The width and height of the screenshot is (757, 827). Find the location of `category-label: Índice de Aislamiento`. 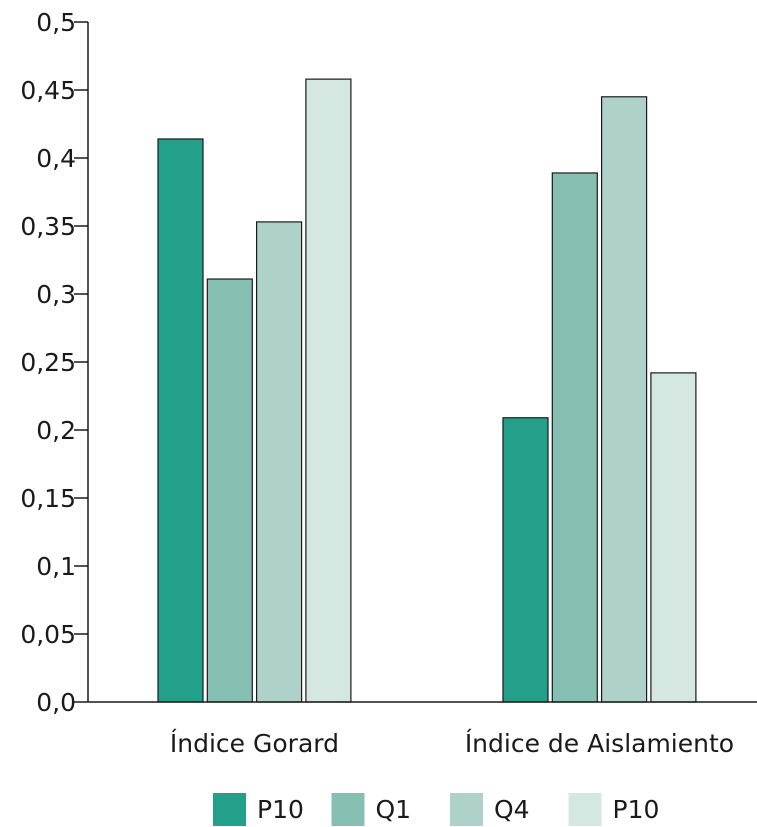

category-label: Índice de Aislamiento is located at coordinates (599, 743).